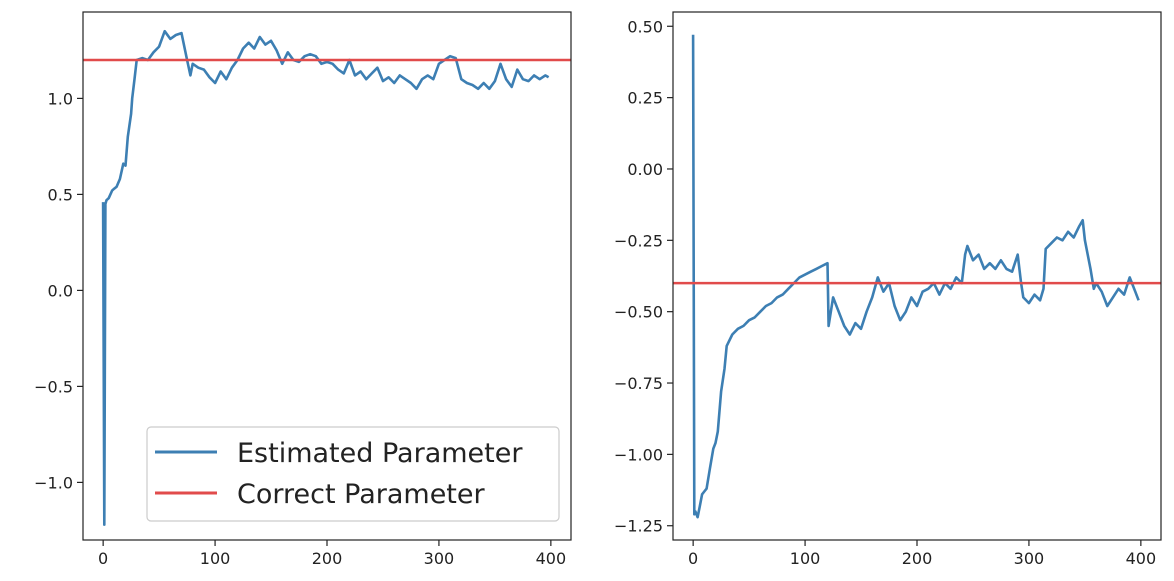  I want to click on left-ytick-label: 1.0, so click(60, 98).